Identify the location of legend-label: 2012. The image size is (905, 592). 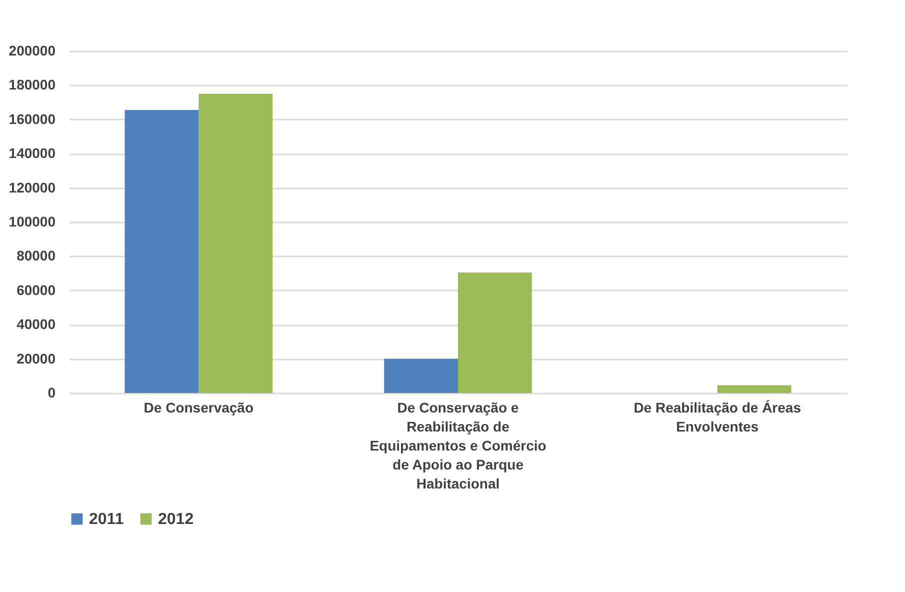
(176, 519).